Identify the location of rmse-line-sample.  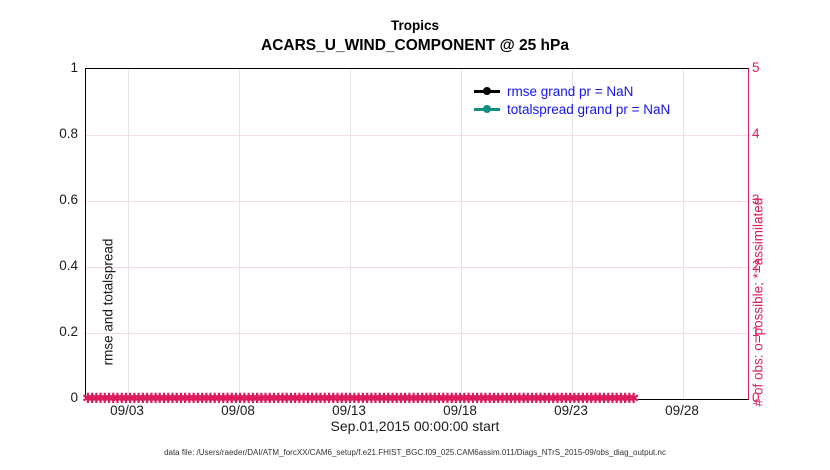
(487, 91).